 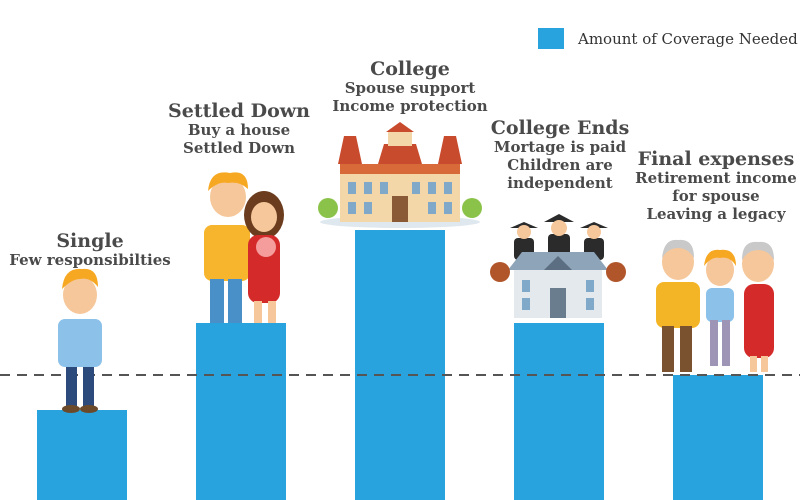 I want to click on young-couple-illustration, so click(x=244, y=247).